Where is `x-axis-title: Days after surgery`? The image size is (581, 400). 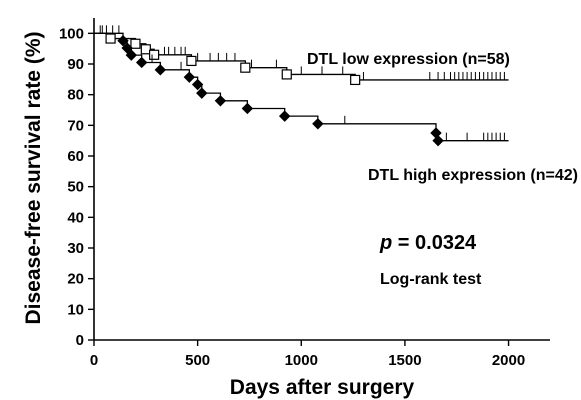
x-axis-title: Days after surgery is located at coordinates (322, 387).